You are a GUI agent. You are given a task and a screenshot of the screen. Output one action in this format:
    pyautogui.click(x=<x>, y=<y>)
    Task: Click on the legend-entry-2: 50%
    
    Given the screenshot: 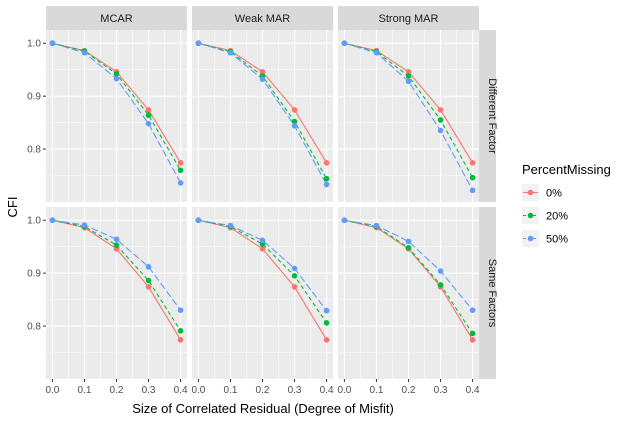 What is the action you would take?
    pyautogui.click(x=545, y=238)
    